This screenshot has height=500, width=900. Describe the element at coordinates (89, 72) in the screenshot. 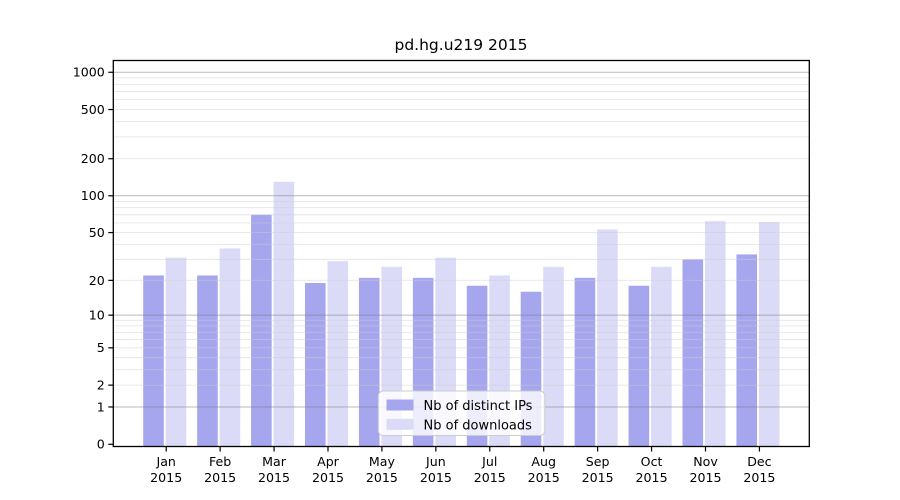

I see `y-tick-label: 1000` at that location.